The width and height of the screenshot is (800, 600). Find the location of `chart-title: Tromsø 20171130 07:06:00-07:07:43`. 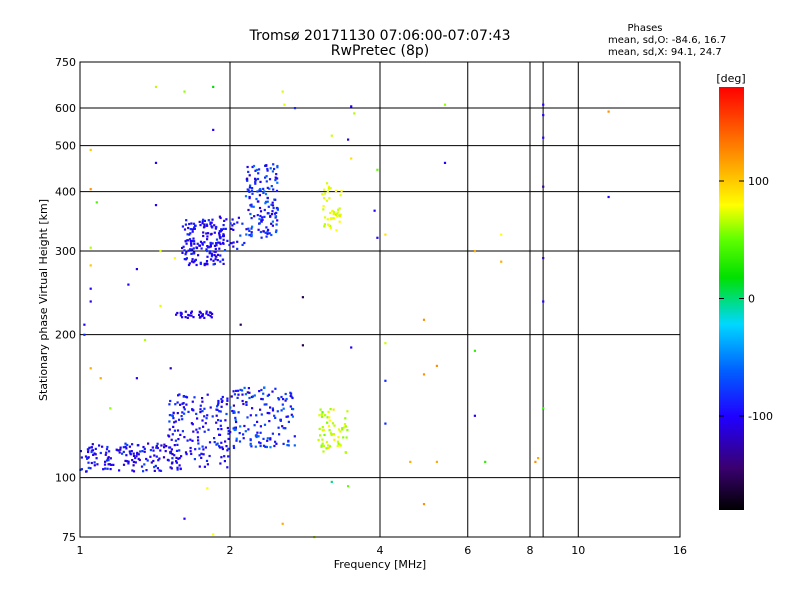

chart-title: Tromsø 20171130 07:06:00-07:07:43 is located at coordinates (380, 36).